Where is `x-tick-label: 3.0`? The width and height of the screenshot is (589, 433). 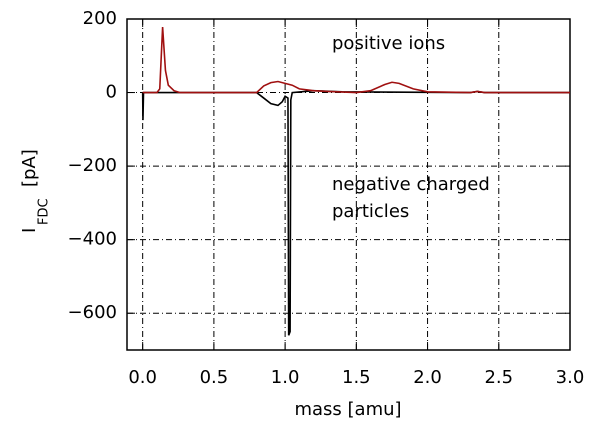 x-tick-label: 3.0 is located at coordinates (570, 377).